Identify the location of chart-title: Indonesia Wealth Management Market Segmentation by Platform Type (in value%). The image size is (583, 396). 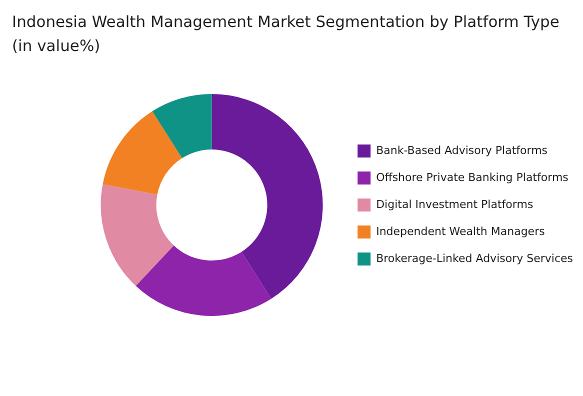
(286, 34).